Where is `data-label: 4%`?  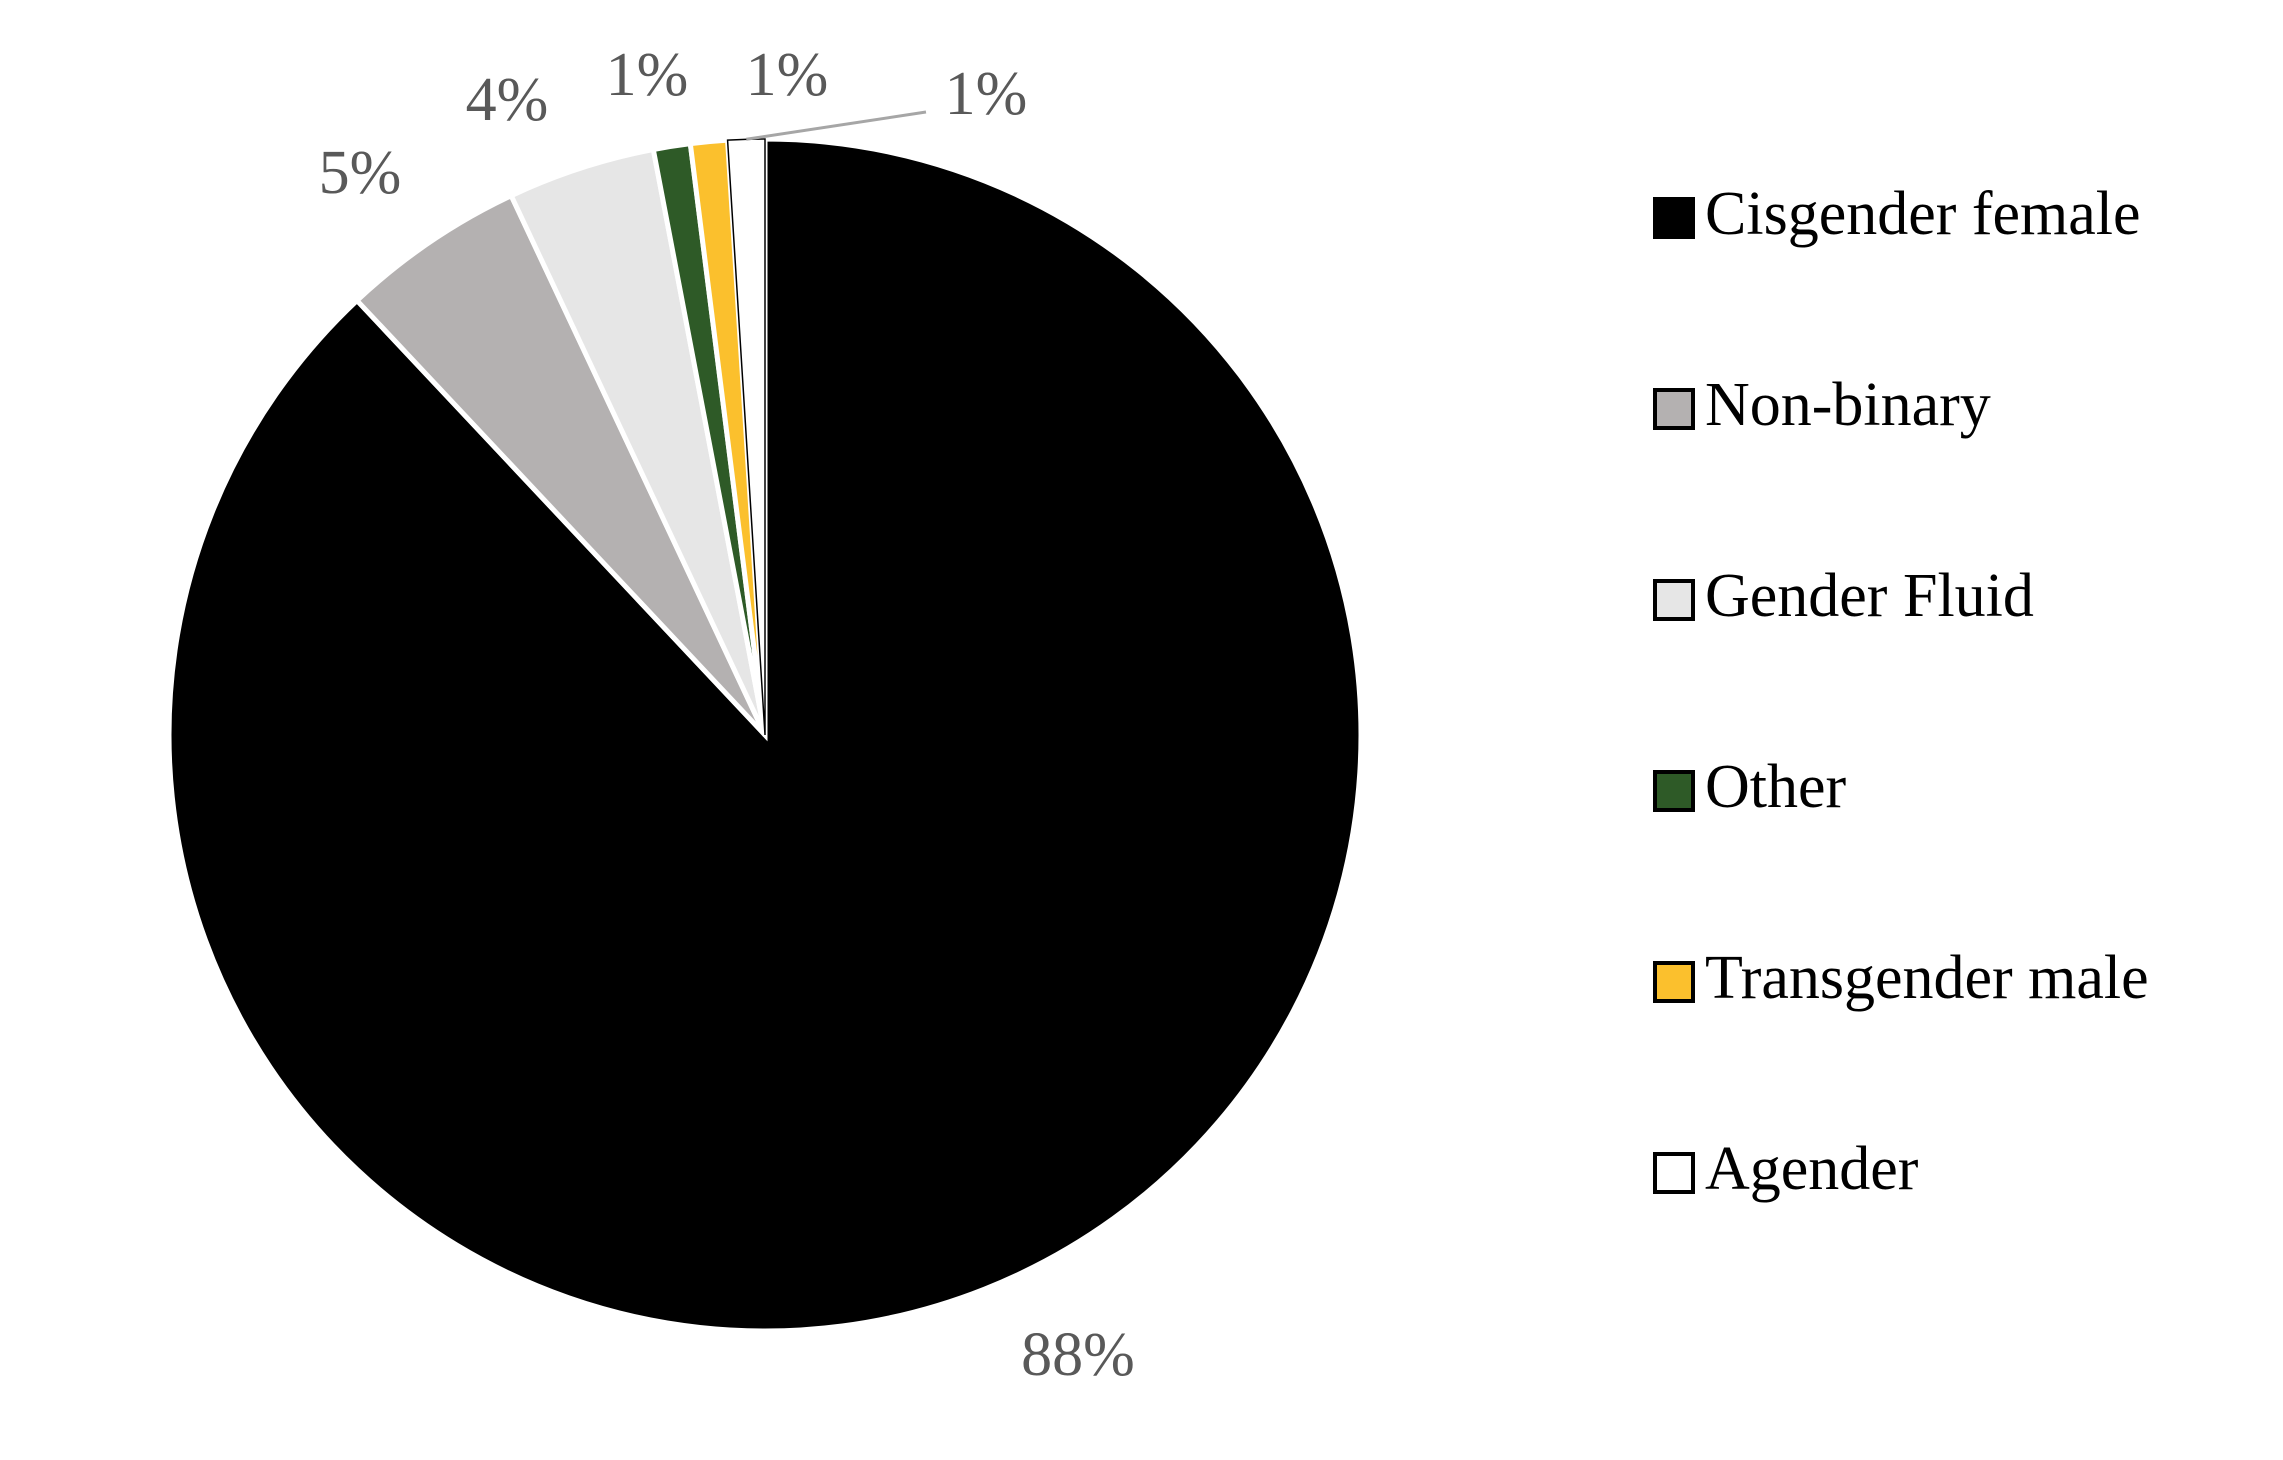 data-label: 4% is located at coordinates (507, 100).